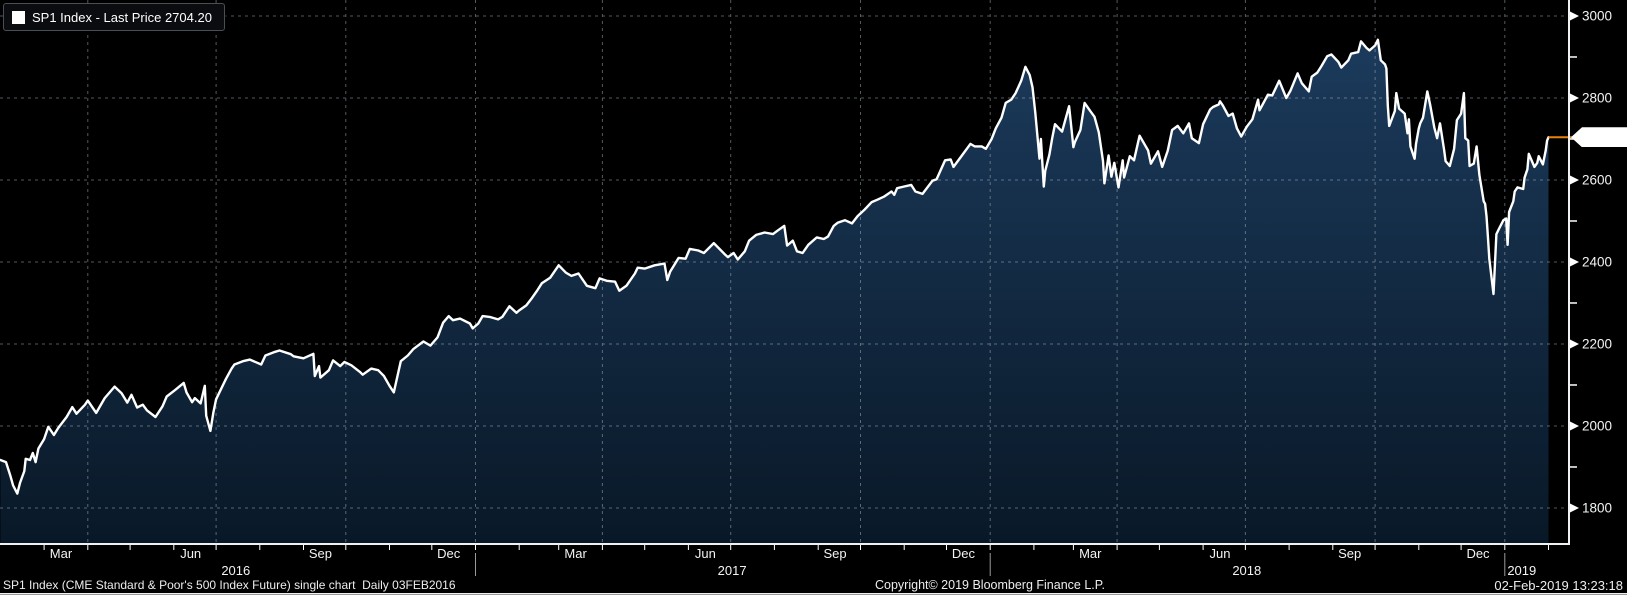  I want to click on y-tick-label: 2600, so click(1597, 179).